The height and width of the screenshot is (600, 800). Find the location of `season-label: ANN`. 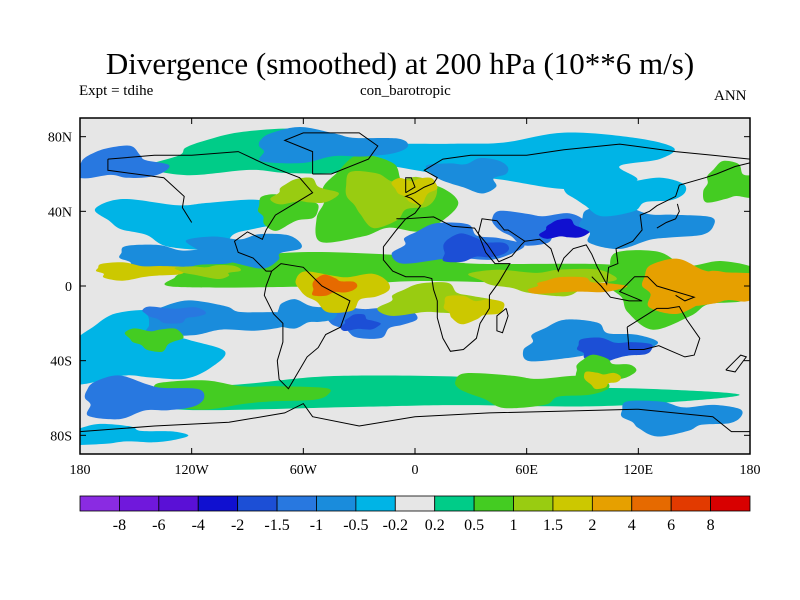

season-label: ANN is located at coordinates (730, 96).